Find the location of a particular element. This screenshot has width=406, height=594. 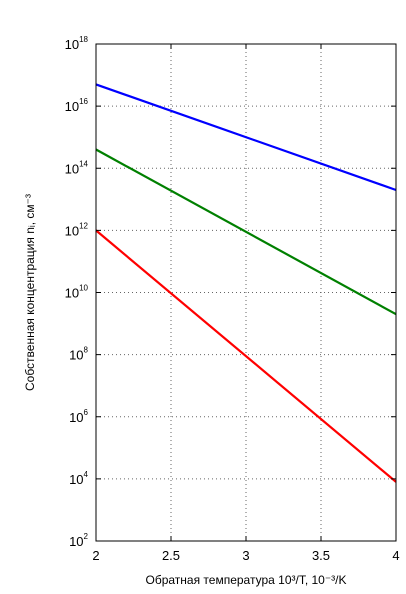

y-tick-labels: 10² 10⁴ 10⁶ 10⁸ 10¹⁰ 10¹² 10¹⁴ 10¹⁶ 10¹⁸ is located at coordinates (77, 292).